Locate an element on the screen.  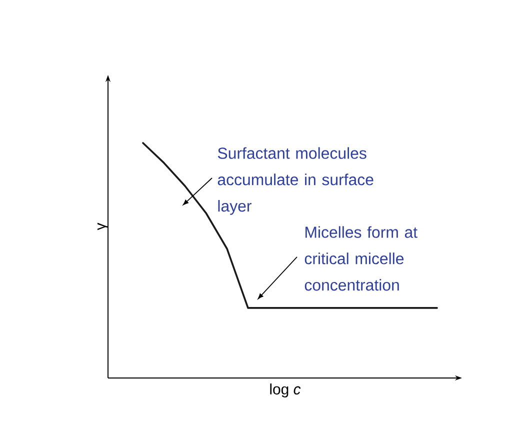
y-axis-title: γ is located at coordinates (103, 226).